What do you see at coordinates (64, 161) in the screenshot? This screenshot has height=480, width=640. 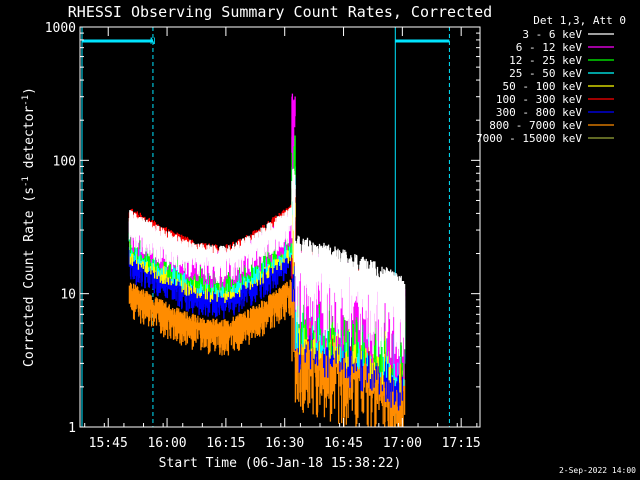 I see `y-tick-label: 100` at bounding box center [64, 161].